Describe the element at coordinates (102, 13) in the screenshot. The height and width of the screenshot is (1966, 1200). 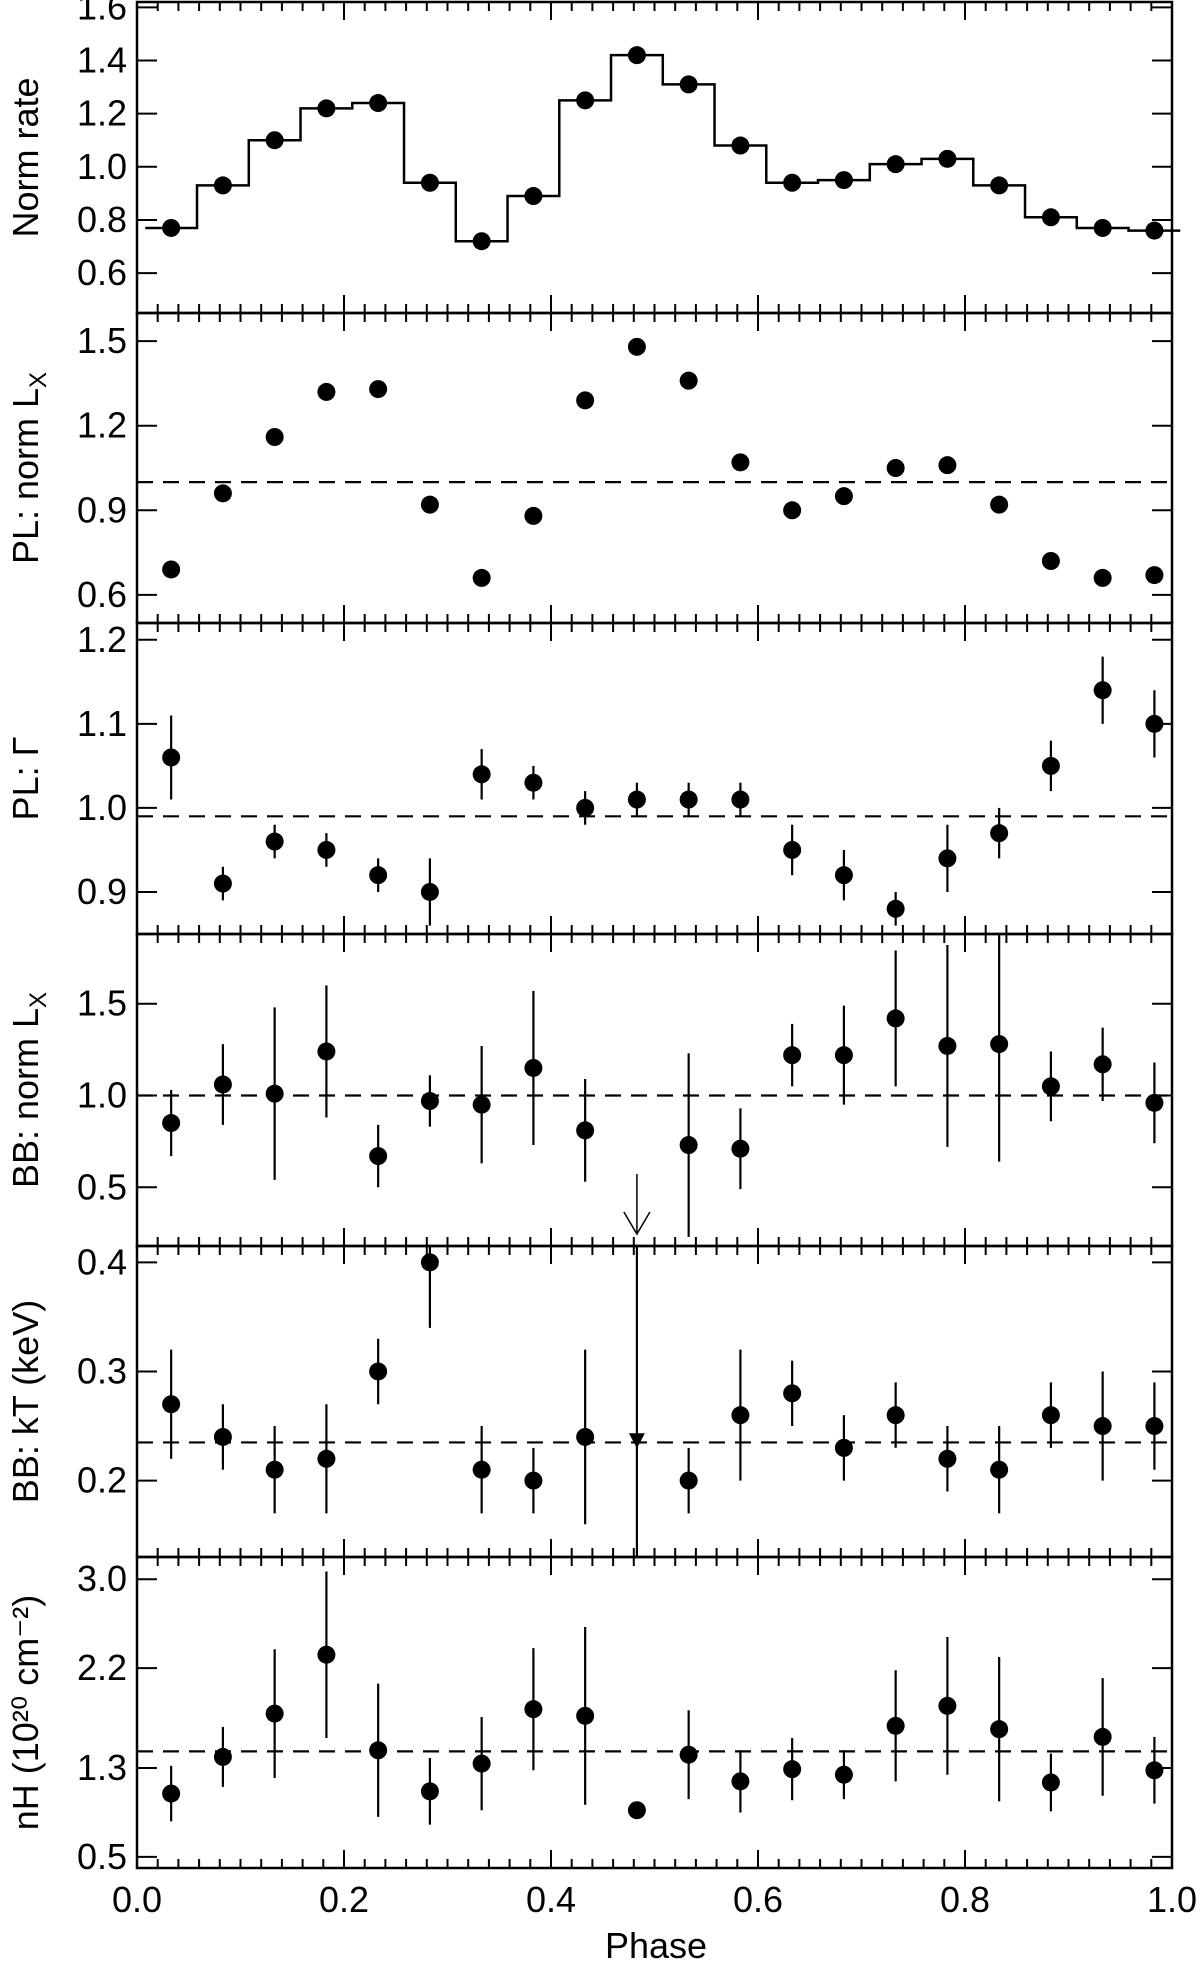
I see `y-tick-label: 1.6` at that location.